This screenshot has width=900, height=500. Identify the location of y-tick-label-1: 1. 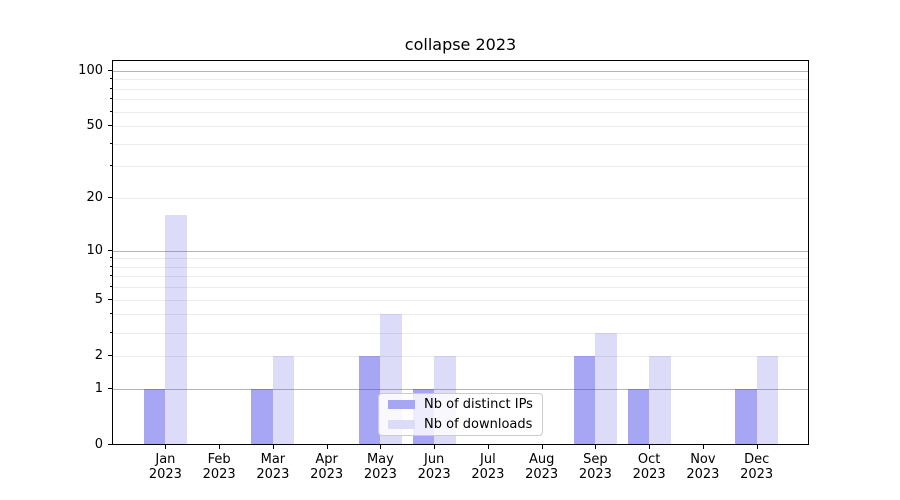
(98, 388).